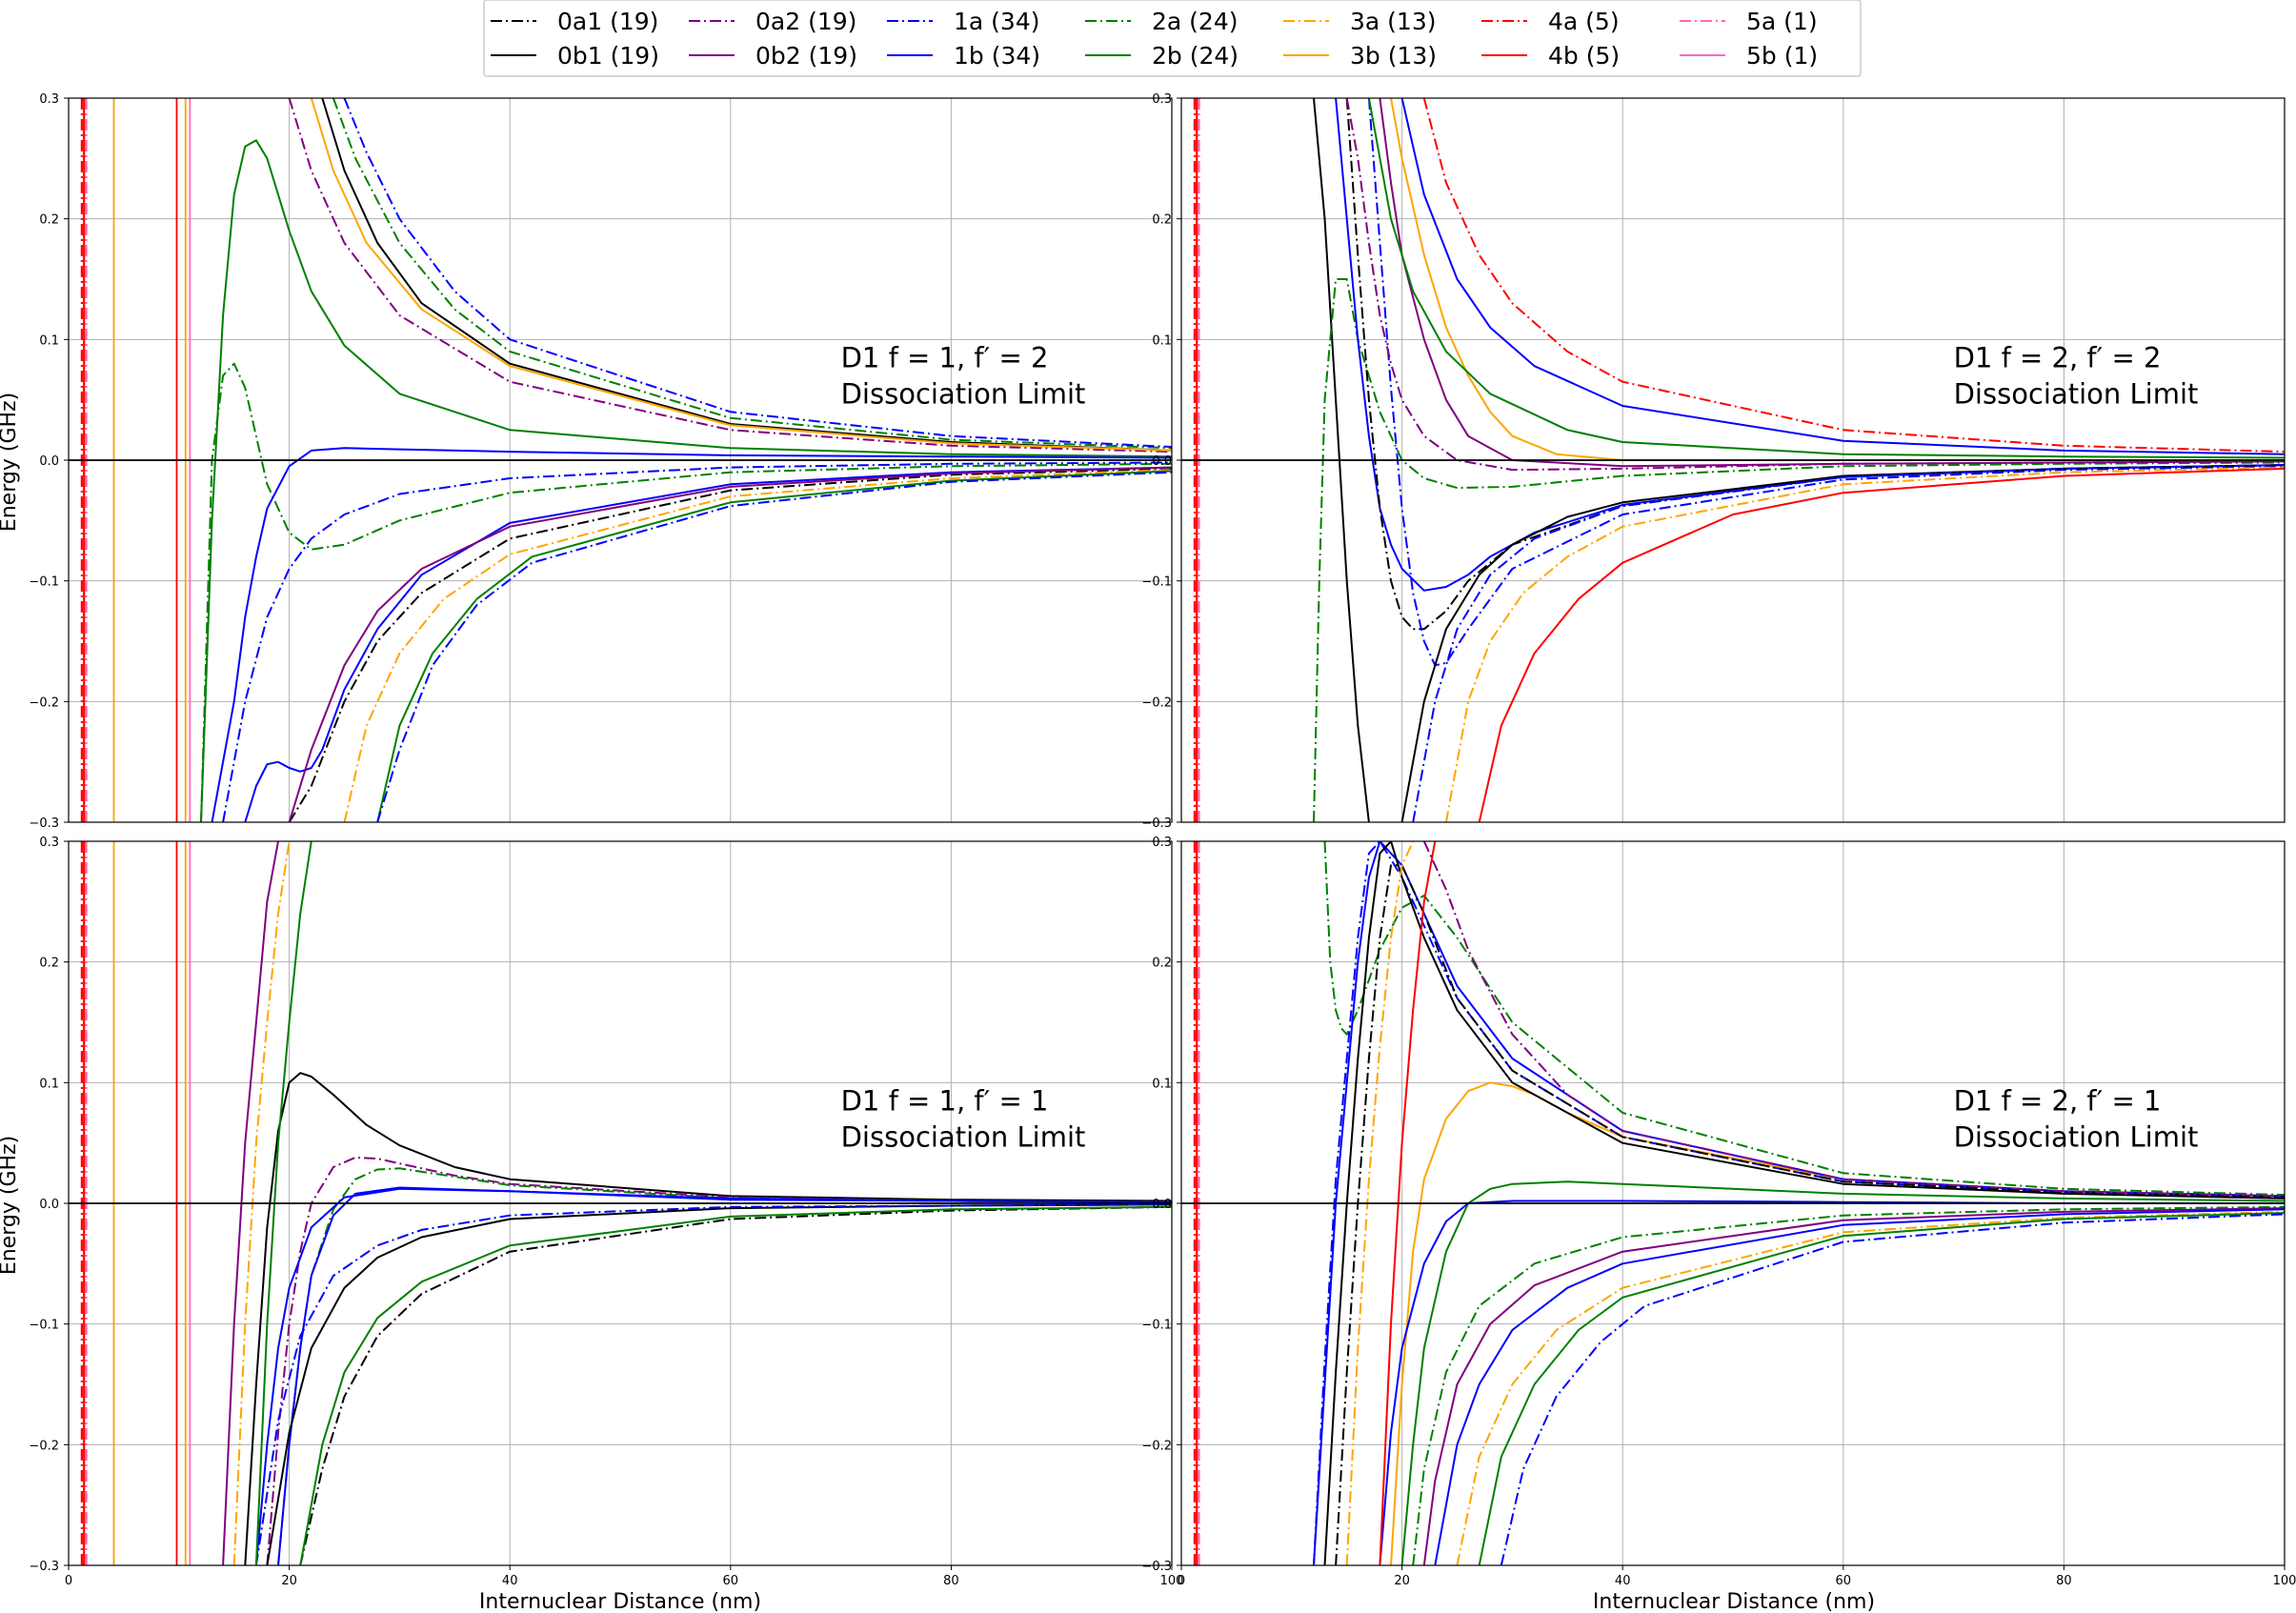 This screenshot has height=1613, width=2296. I want to click on annotation-line1: D1 f = 1, f′ = 2, so click(945, 357).